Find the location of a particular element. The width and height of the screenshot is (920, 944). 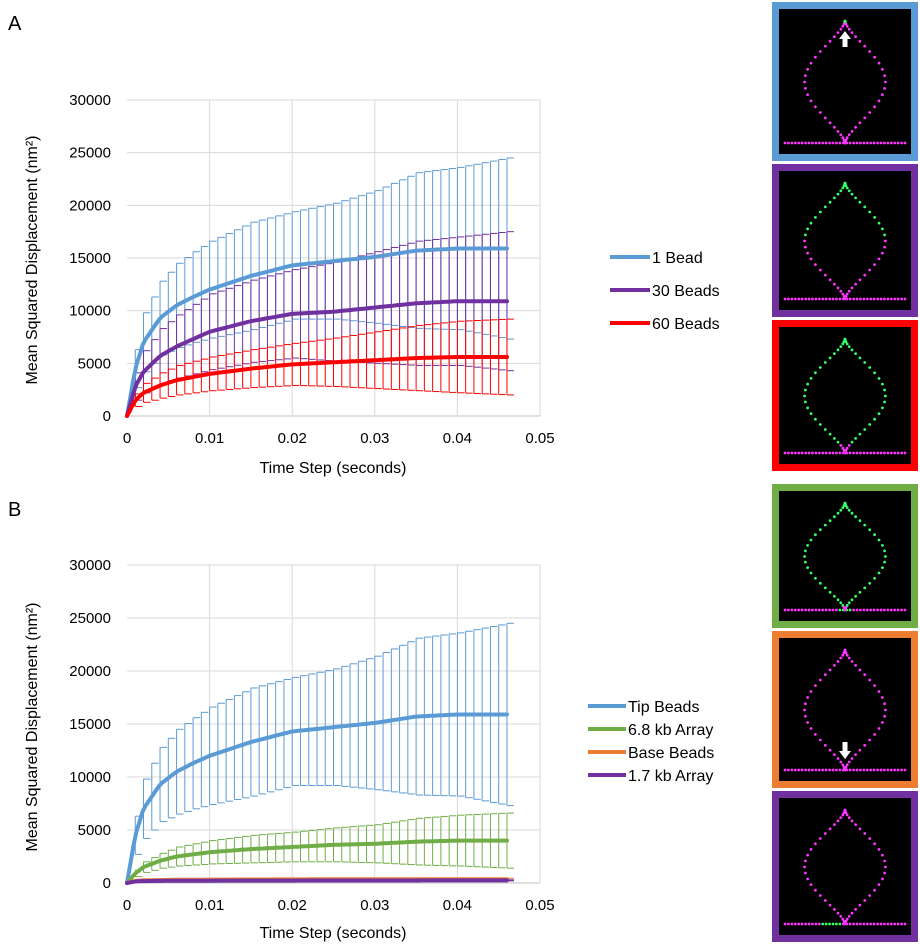

x-tick-label: 0.05 is located at coordinates (539, 438).